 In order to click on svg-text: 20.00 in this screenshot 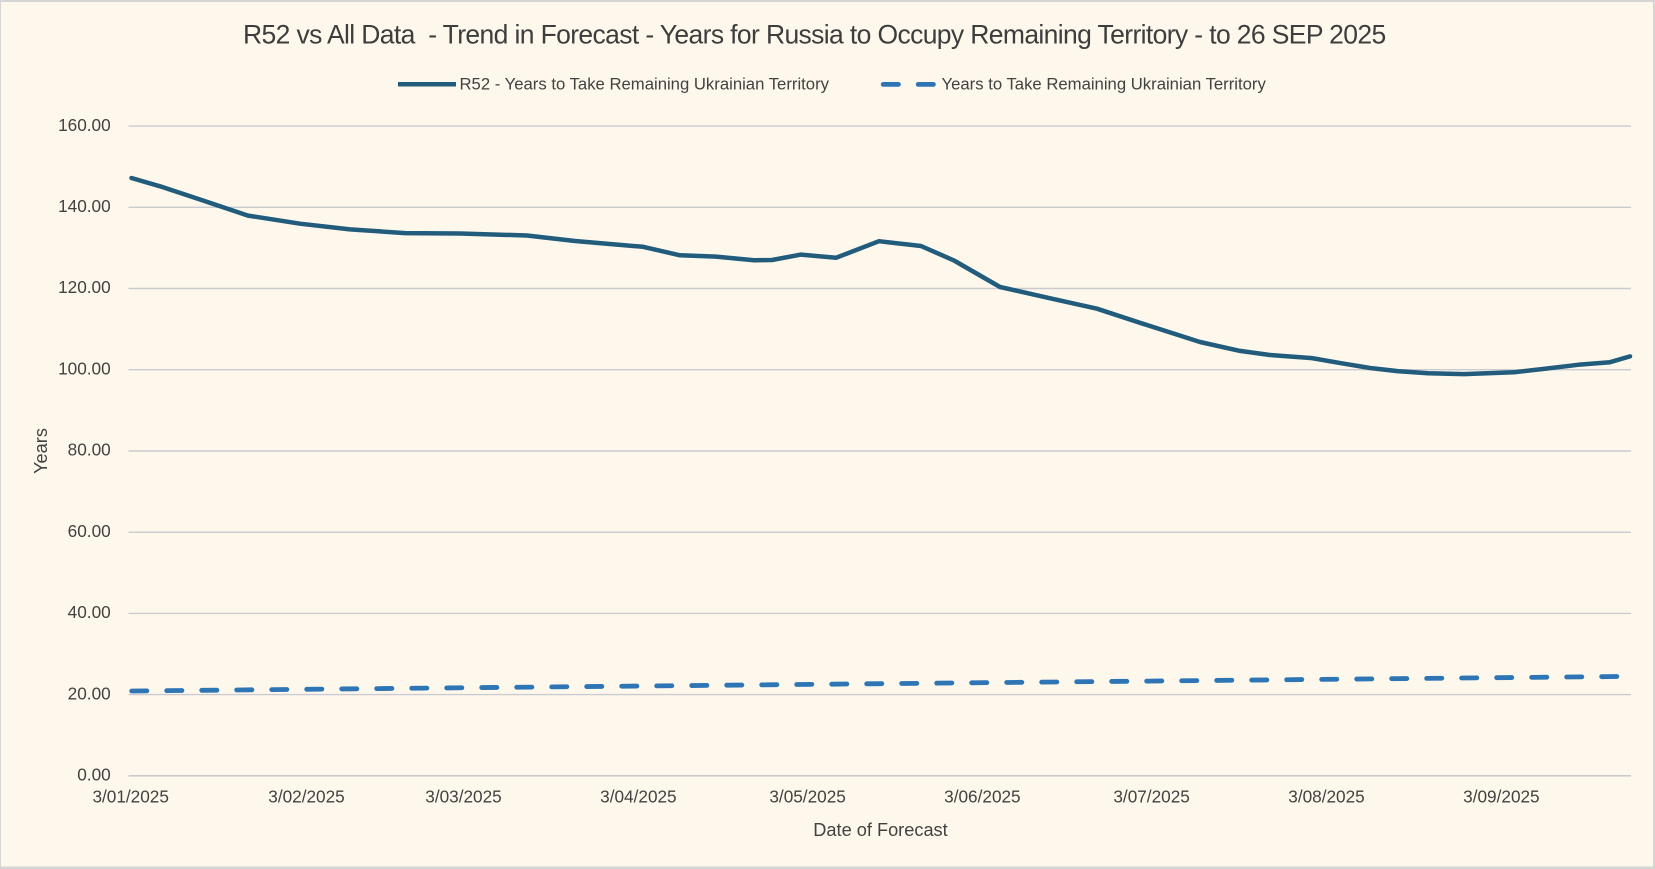, I will do `click(89, 693)`.